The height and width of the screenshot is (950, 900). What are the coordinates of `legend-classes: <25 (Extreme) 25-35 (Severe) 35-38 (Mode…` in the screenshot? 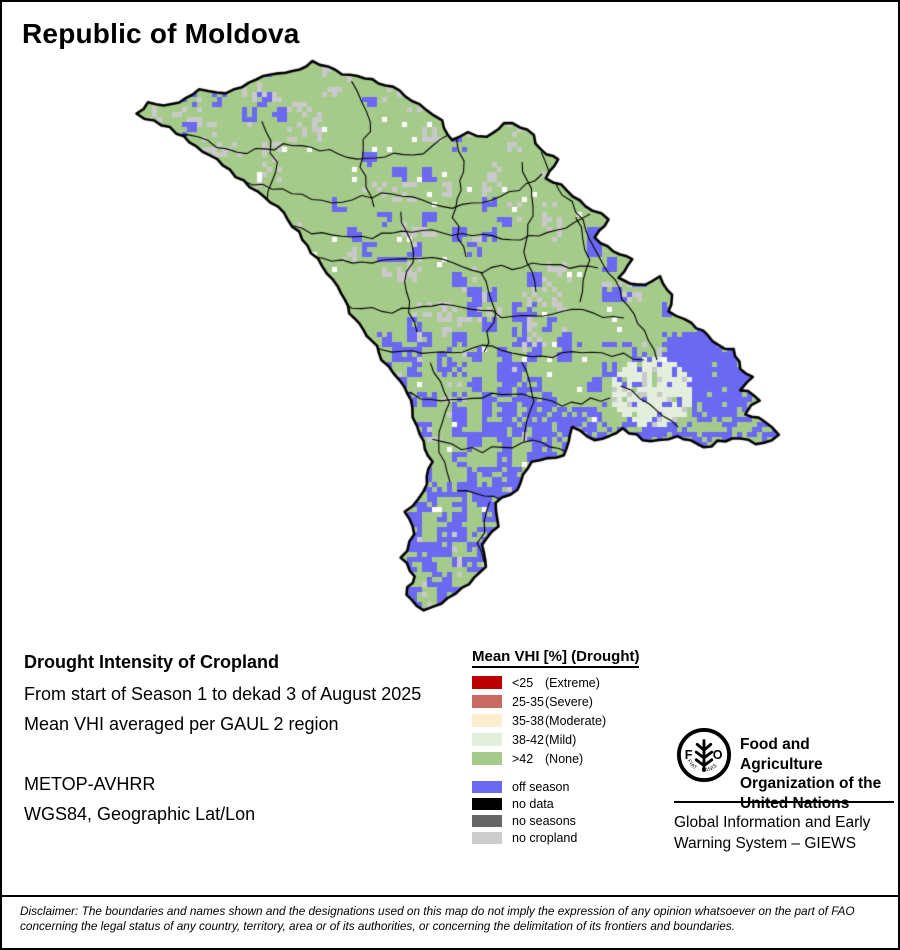 It's located at (555, 720).